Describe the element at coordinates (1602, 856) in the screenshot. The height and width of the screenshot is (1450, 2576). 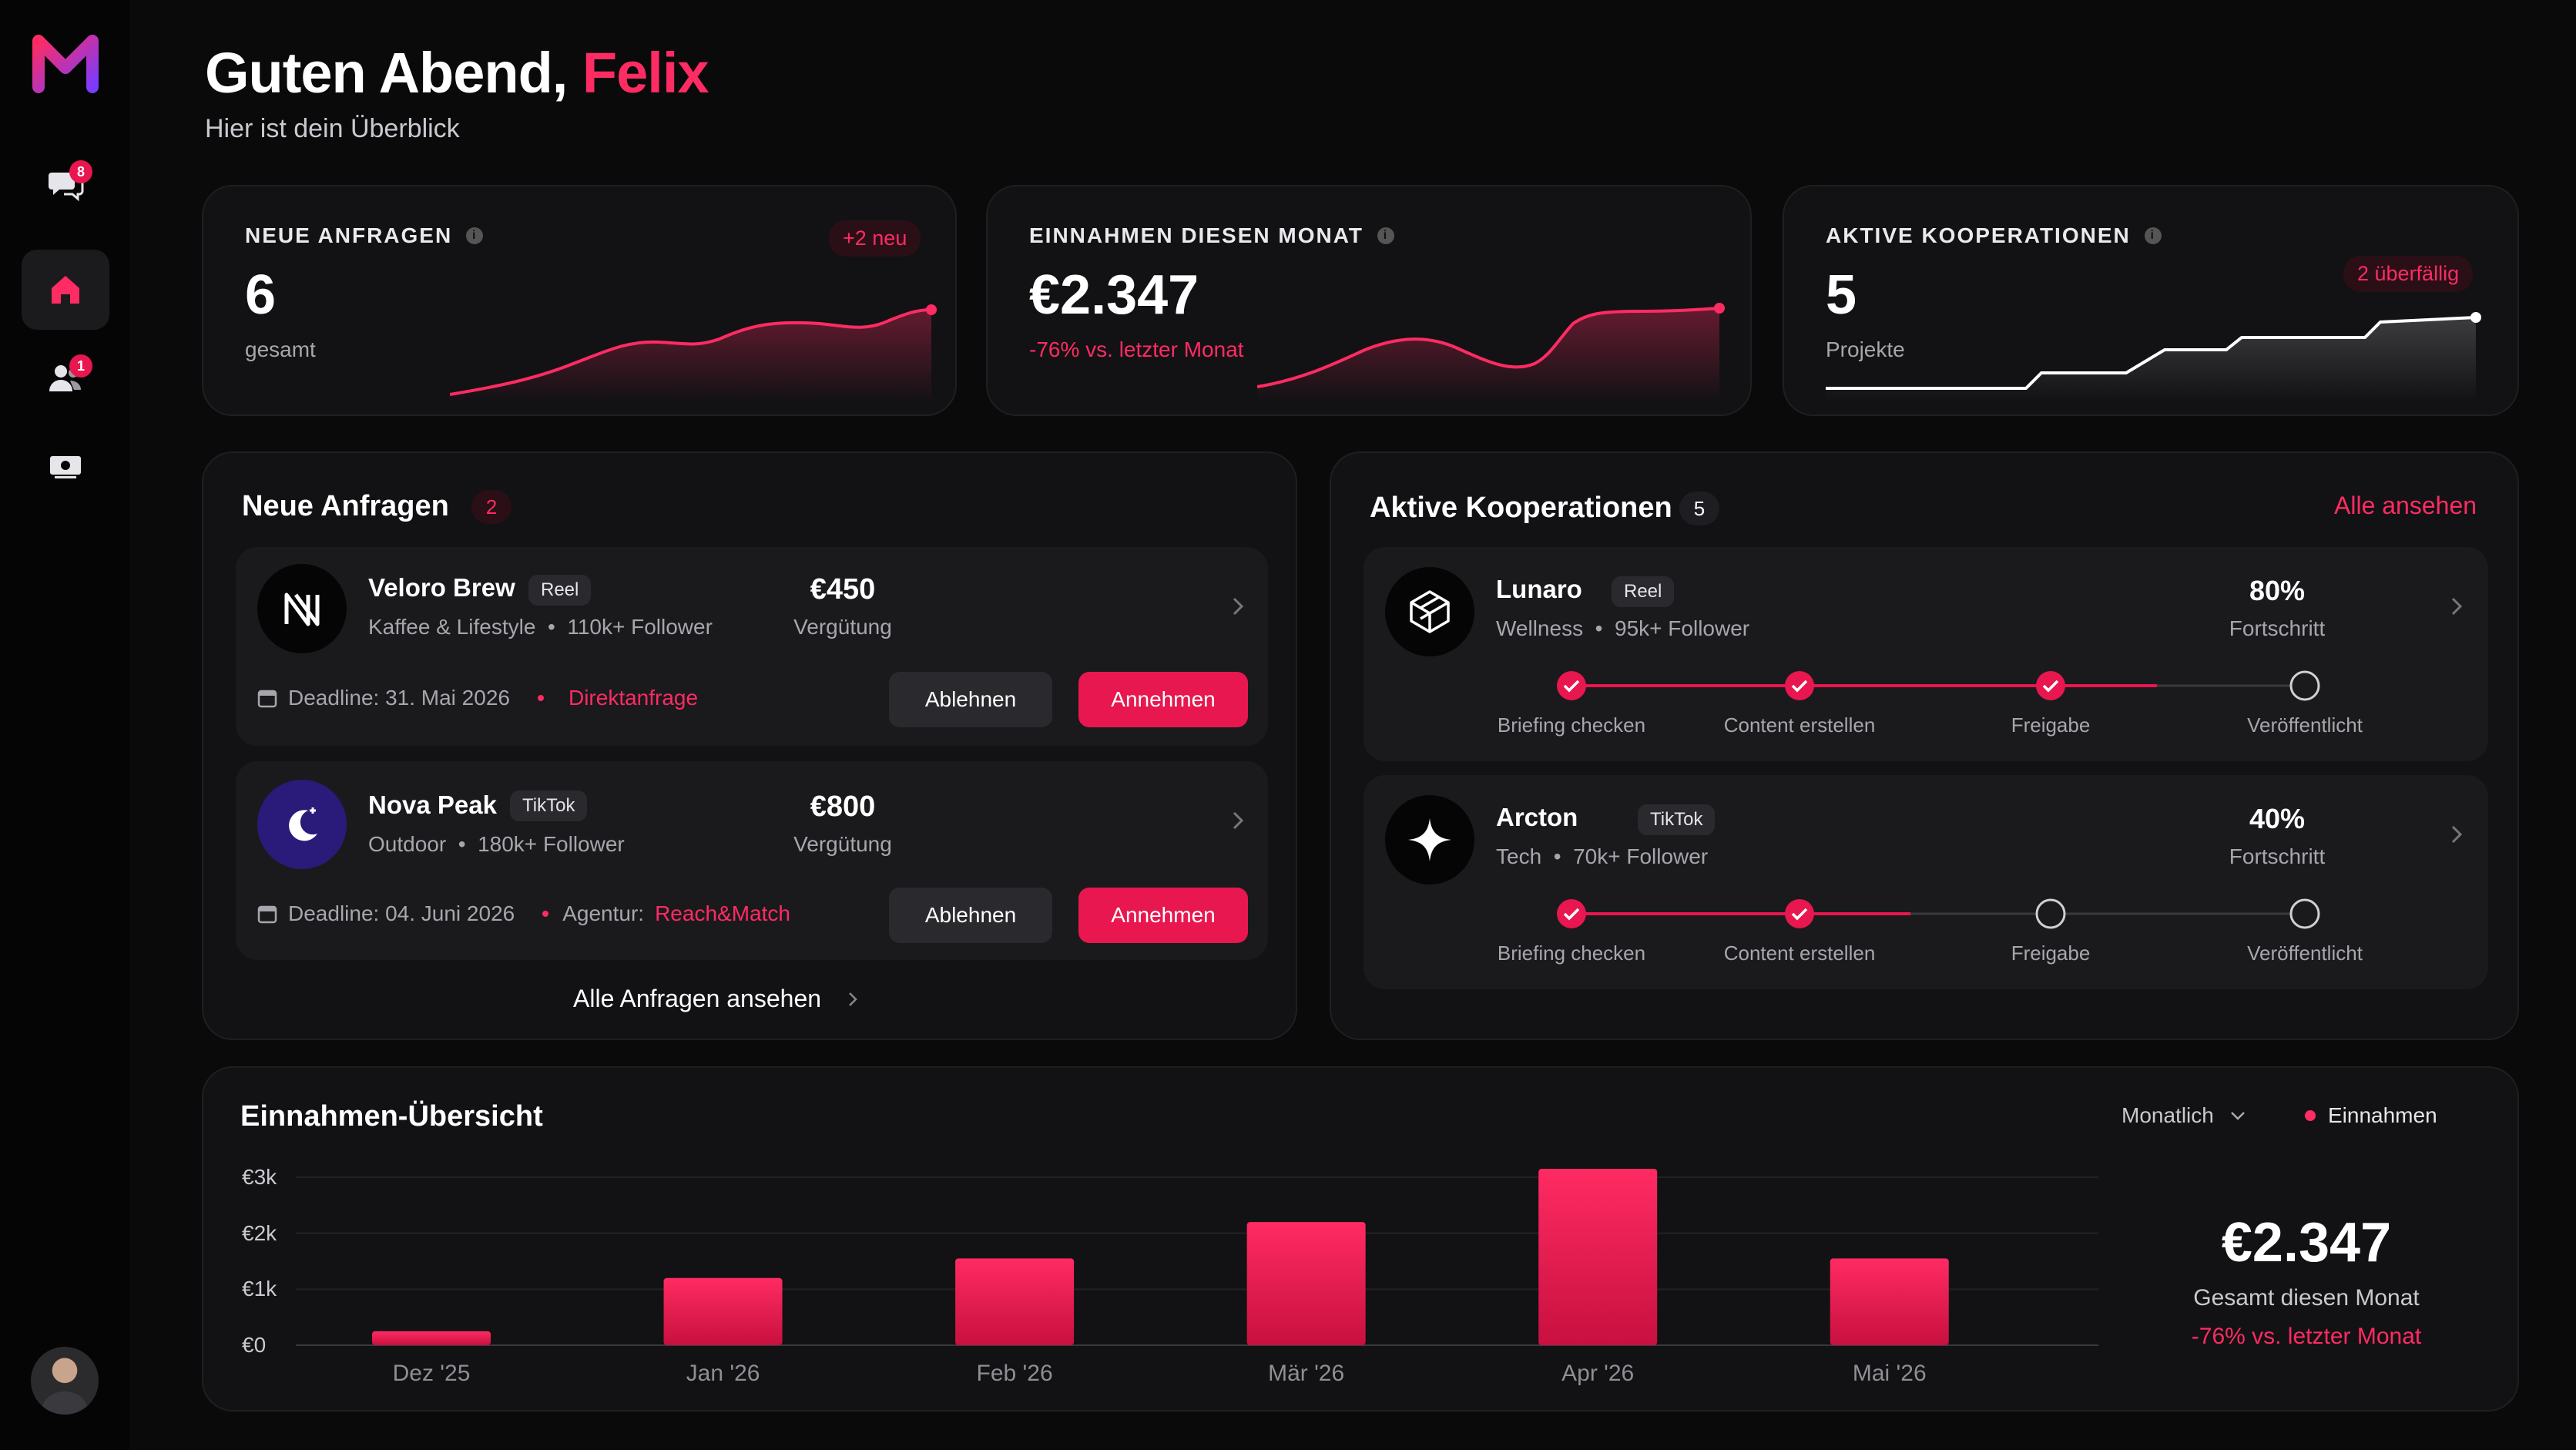
I see `brand-meta: Tech • 70k+ Follower` at that location.